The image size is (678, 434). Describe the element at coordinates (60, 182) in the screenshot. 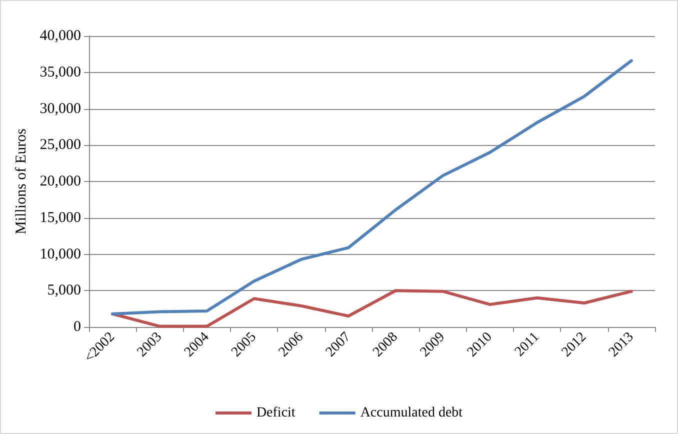

I see `y-tick-label: 20,000` at that location.